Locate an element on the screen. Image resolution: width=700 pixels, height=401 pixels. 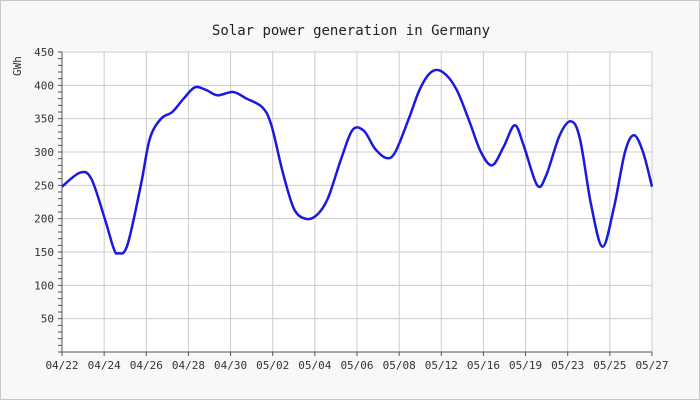
x-tick-label: 05/16 is located at coordinates (483, 365).